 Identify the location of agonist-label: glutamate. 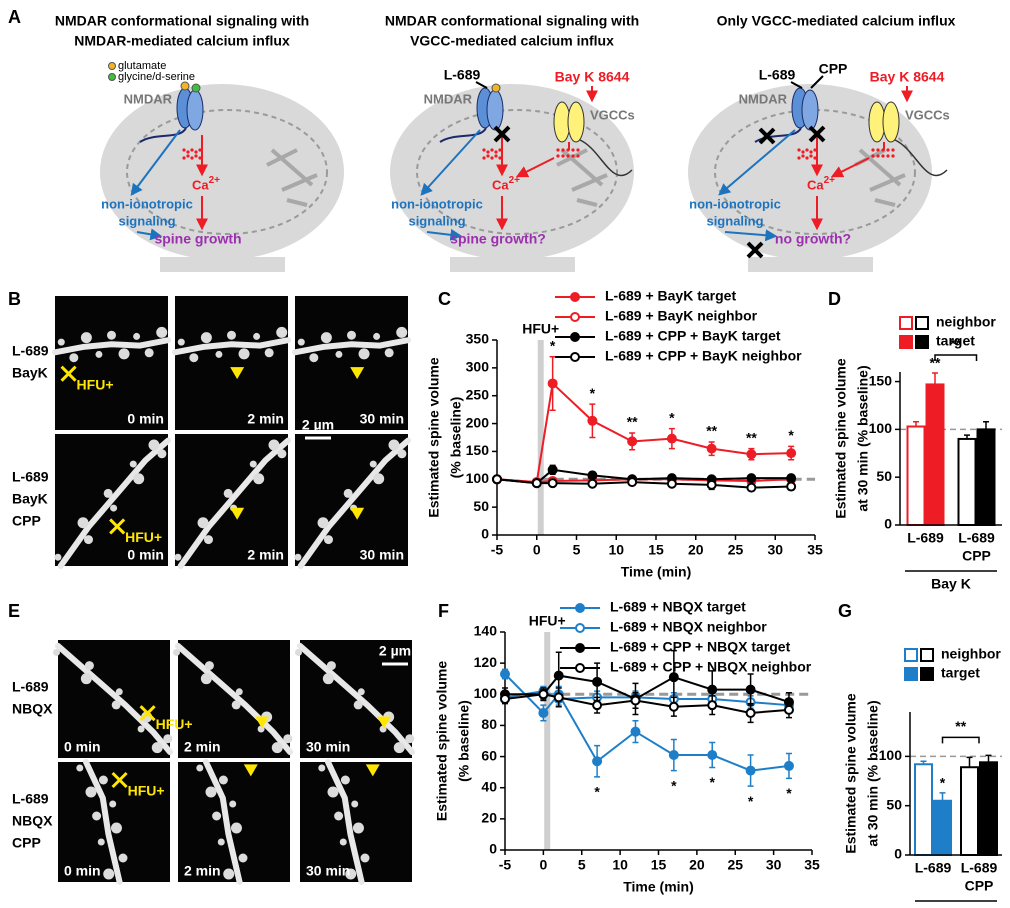
(142, 66).